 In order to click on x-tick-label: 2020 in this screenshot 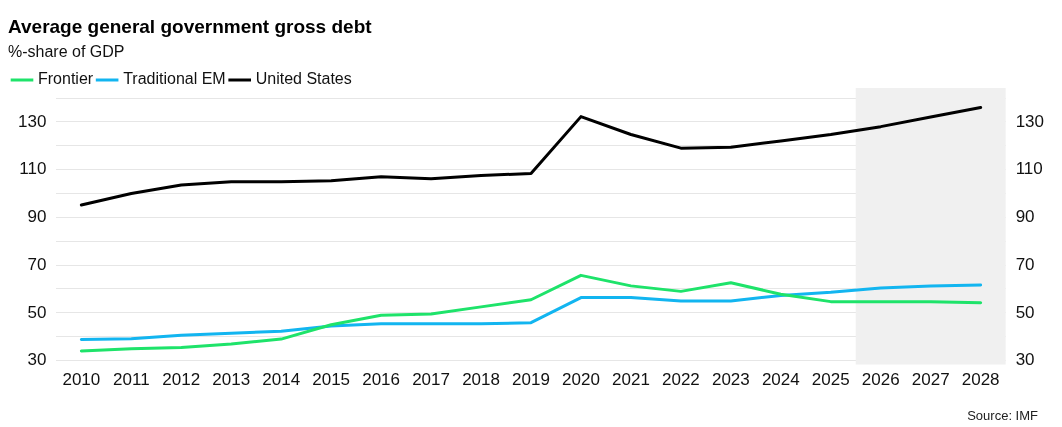, I will do `click(581, 380)`.